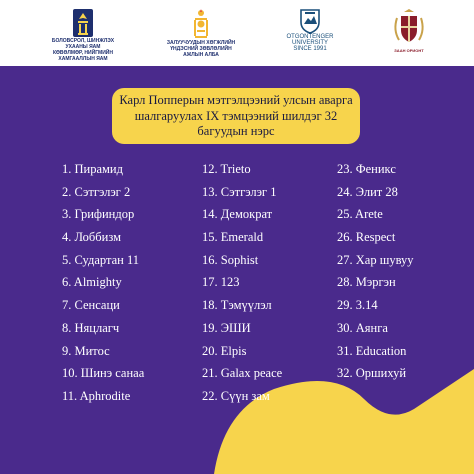 This screenshot has height=474, width=474. Describe the element at coordinates (237, 305) in the screenshot. I see `list-item: 18. Тэмүүлэл` at that location.